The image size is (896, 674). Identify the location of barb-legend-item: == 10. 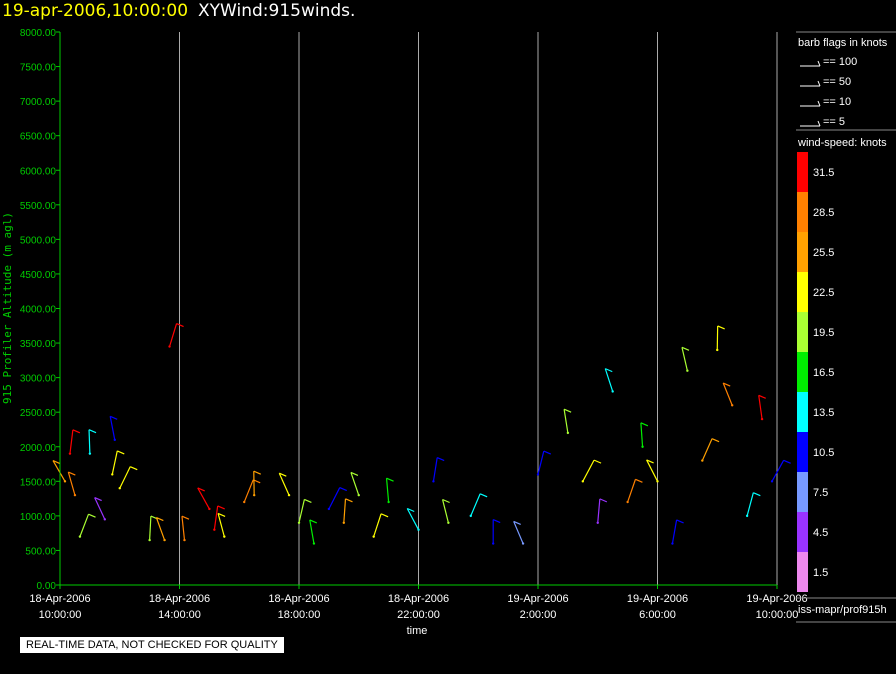
(825, 102).